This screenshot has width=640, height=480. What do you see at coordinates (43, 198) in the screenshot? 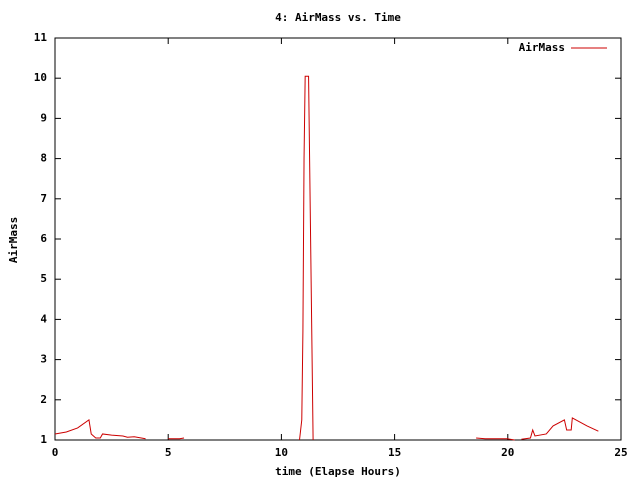
I see `y-tick-label: 7` at bounding box center [43, 198].